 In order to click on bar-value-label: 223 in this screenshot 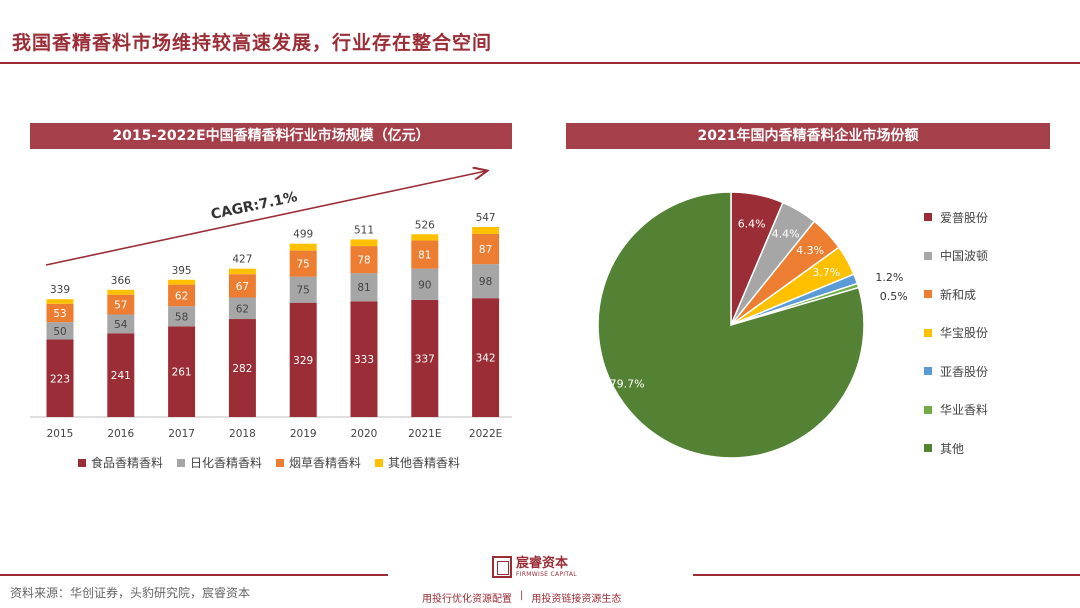, I will do `click(60, 379)`.